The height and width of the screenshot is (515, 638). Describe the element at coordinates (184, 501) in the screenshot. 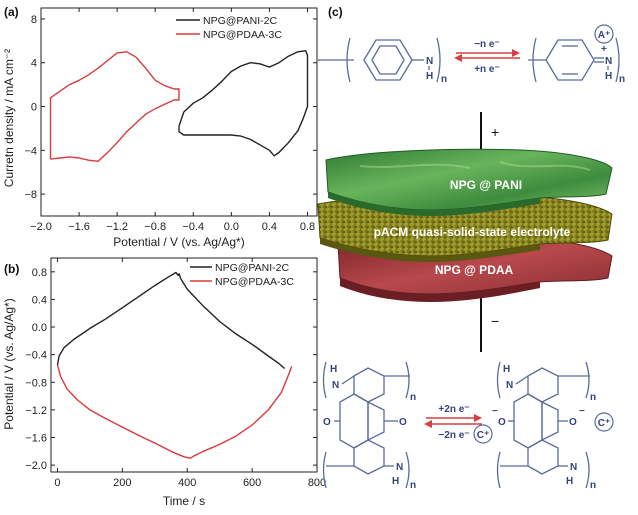

I see `panel-b-xlabel: Time / s` at that location.